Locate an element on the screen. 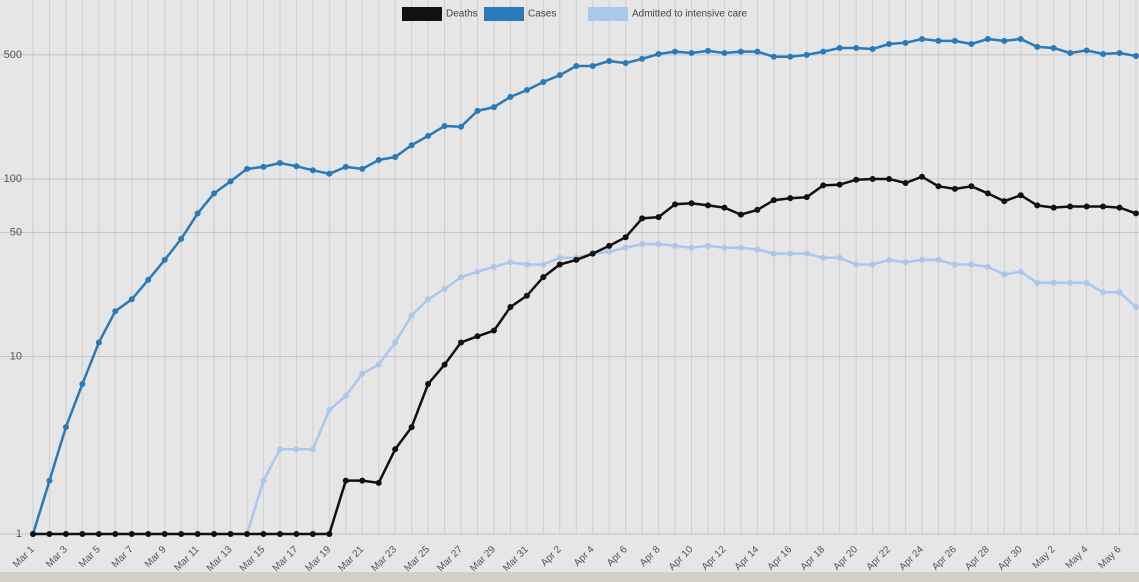  legend: Deaths Cases Admitted to intensive care is located at coordinates (574, 14).